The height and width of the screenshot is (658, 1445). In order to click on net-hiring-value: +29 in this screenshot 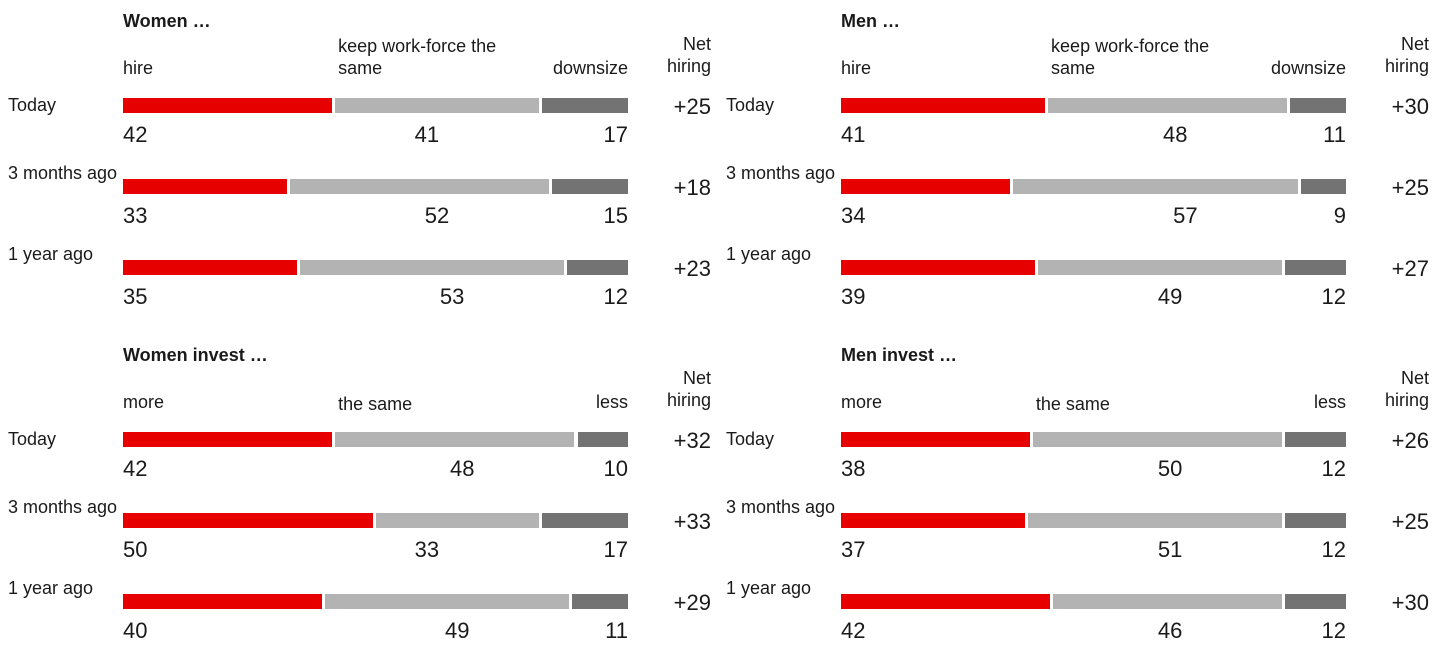, I will do `click(692, 602)`.